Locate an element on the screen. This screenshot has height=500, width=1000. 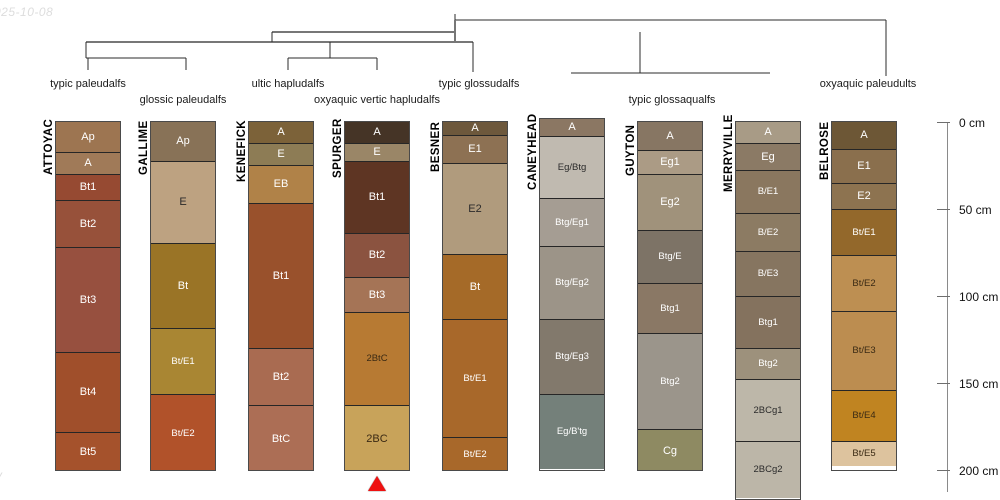
horizon-segment: Eg/B'tg is located at coordinates (572, 432).